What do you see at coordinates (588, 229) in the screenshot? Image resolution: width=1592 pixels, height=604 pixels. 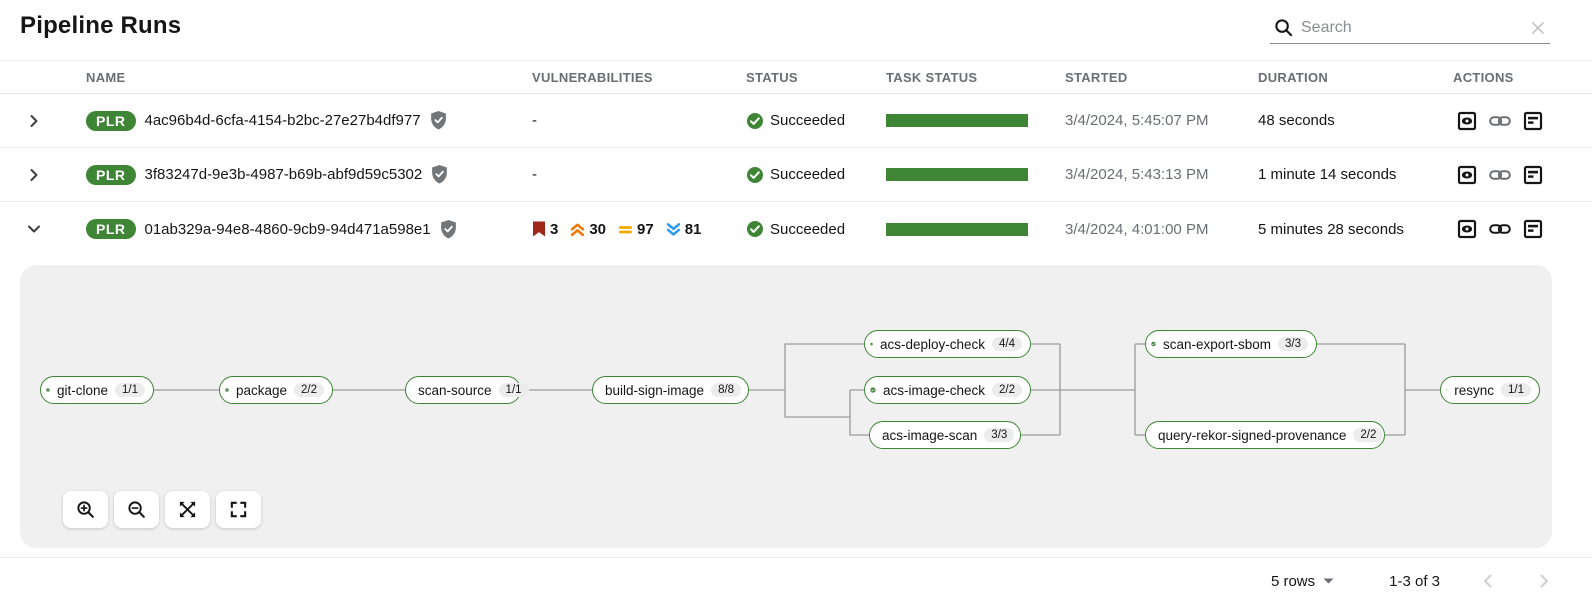 I see `high-count: 30` at bounding box center [588, 229].